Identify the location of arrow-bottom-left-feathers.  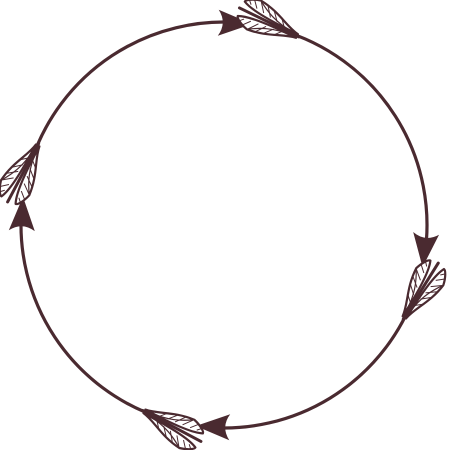
(171, 422).